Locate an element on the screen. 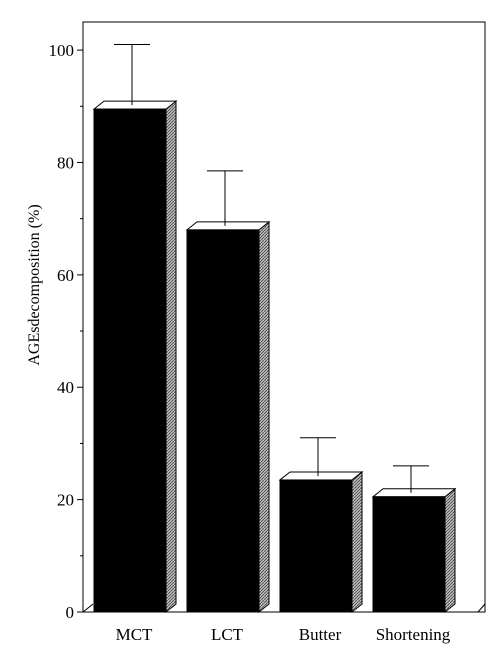 The image size is (500, 671). y-tick-label: 60 is located at coordinates (65, 275).